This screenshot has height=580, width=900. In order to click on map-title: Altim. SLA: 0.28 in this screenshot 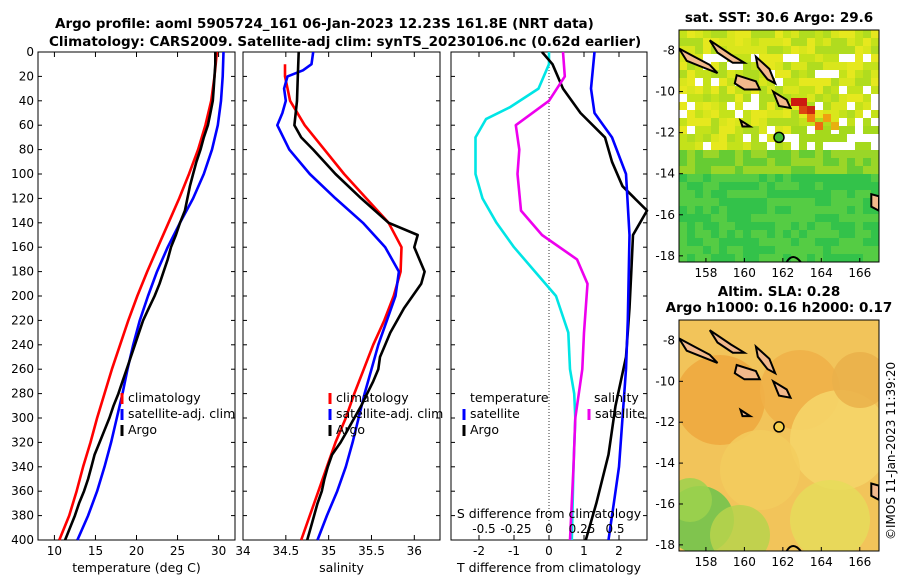, I will do `click(779, 292)`.